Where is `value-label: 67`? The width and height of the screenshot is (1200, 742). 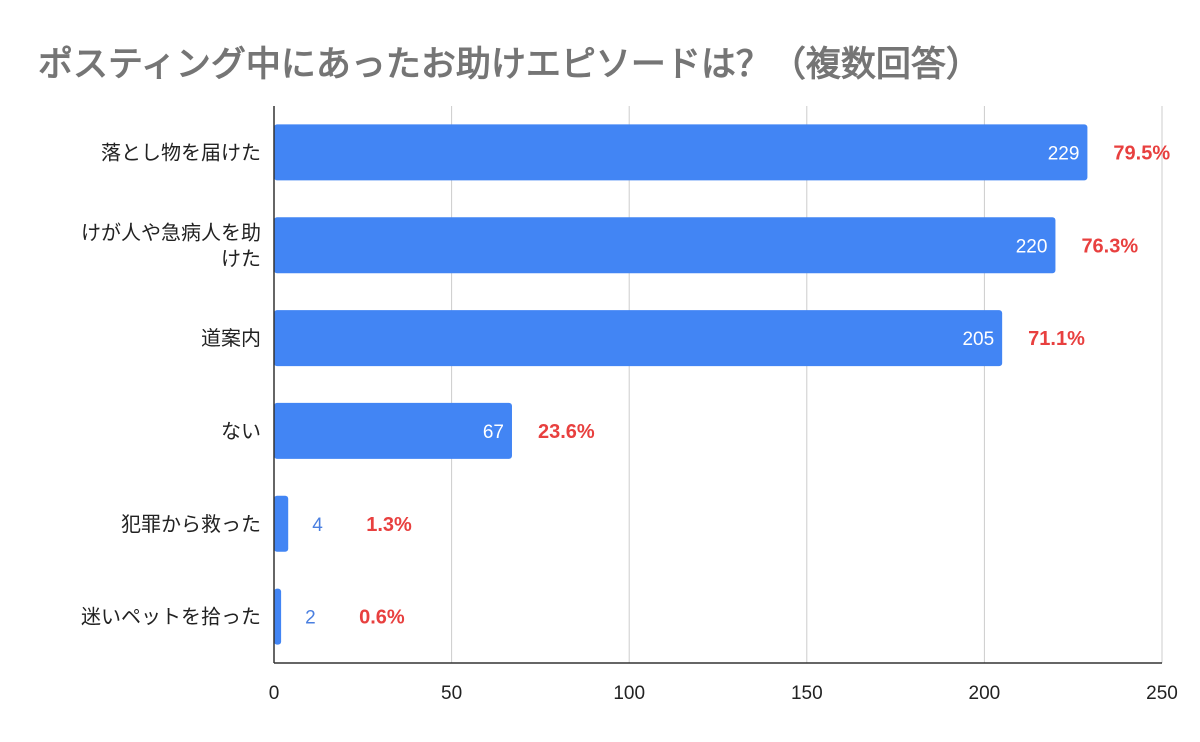 value-label: 67 is located at coordinates (493, 432).